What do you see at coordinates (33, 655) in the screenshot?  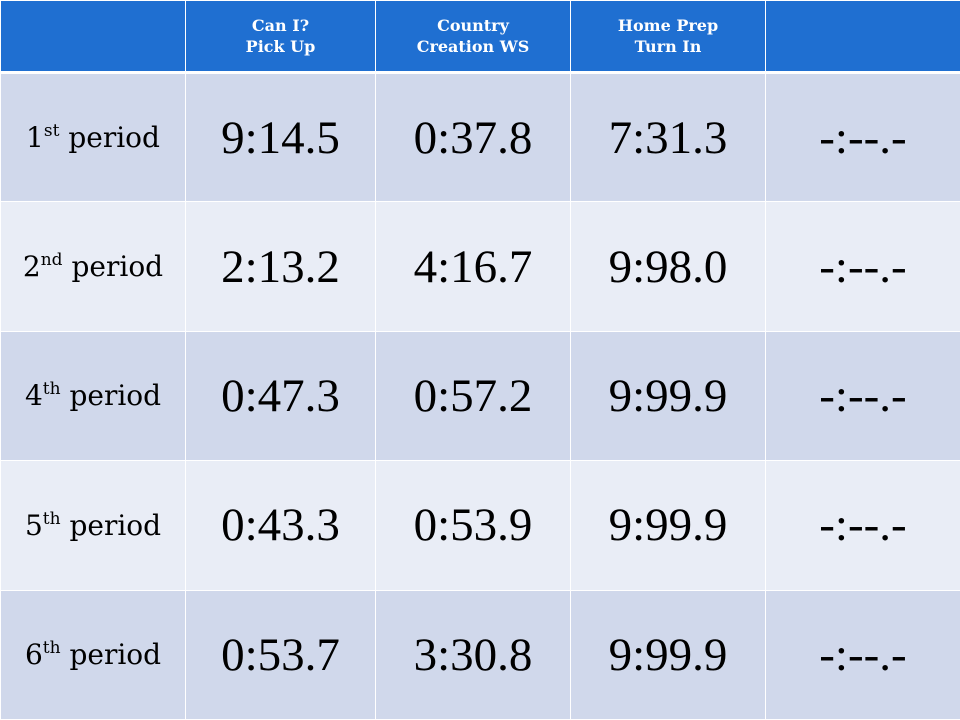 I see `period-number: 6` at bounding box center [33, 655].